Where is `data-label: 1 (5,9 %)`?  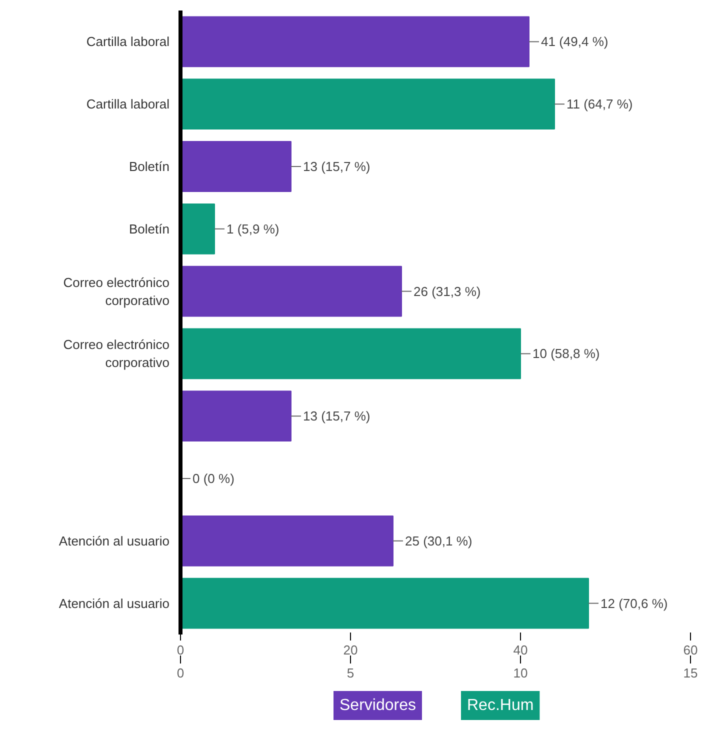
data-label: 1 (5,9 %) is located at coordinates (253, 228).